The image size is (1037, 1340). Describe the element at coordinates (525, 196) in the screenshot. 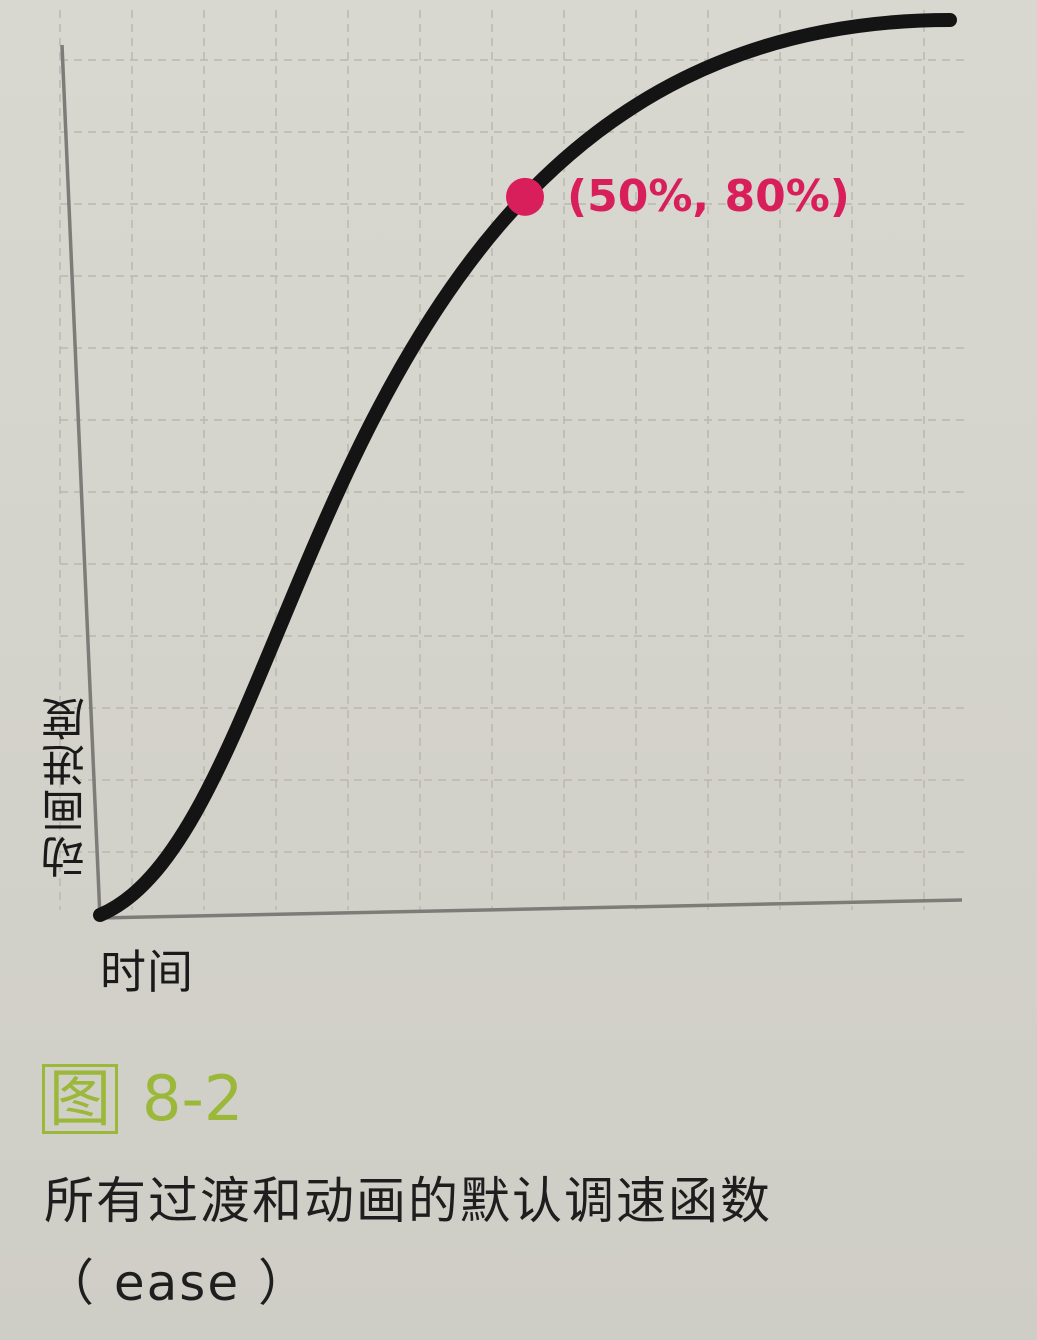

I see `data-point-marker` at that location.